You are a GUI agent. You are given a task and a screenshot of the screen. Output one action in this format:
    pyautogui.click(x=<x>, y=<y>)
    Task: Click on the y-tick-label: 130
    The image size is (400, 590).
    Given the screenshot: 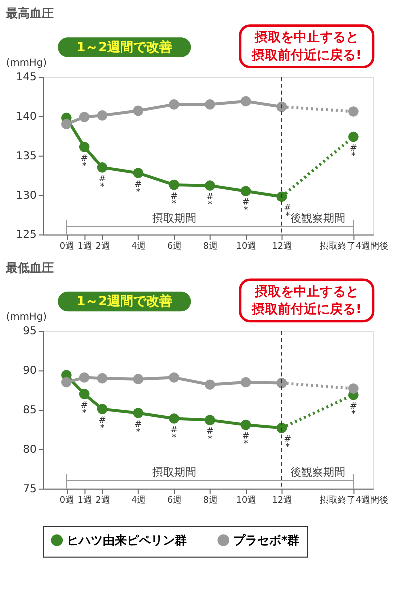 What is the action you would take?
    pyautogui.click(x=27, y=195)
    